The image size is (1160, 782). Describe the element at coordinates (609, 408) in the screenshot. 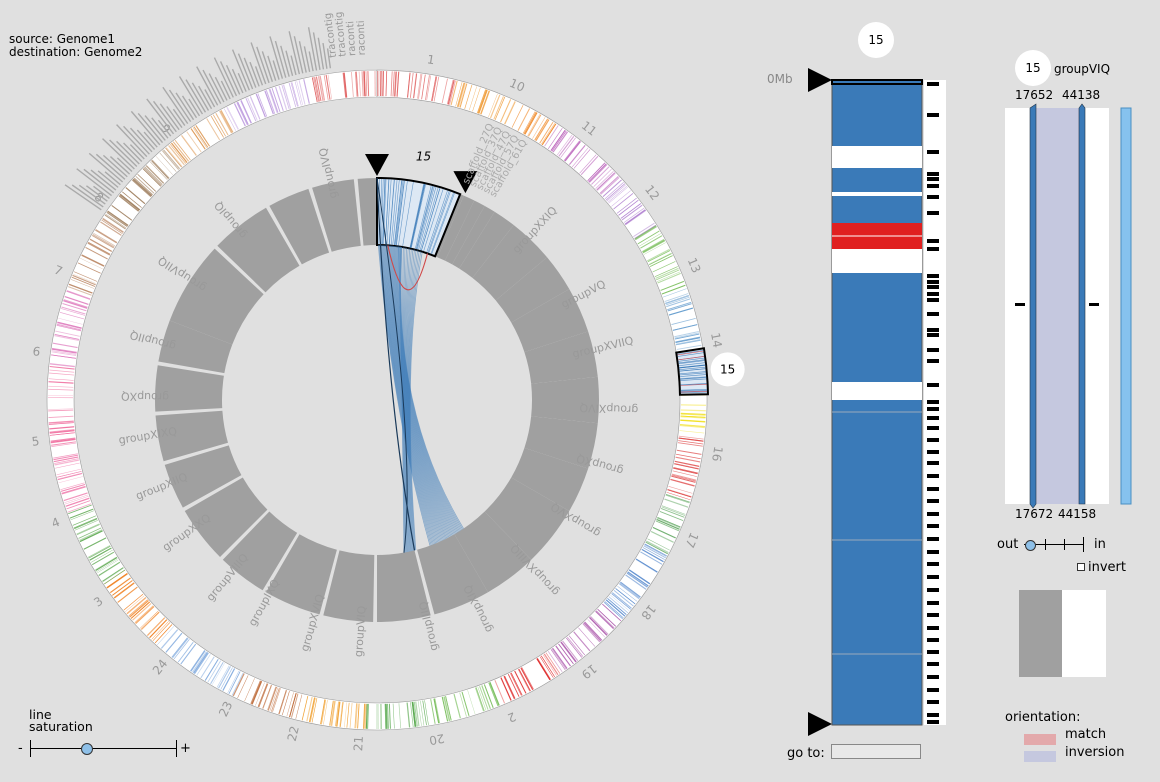

I see `inner-ring-label: groupXIVQ` at that location.